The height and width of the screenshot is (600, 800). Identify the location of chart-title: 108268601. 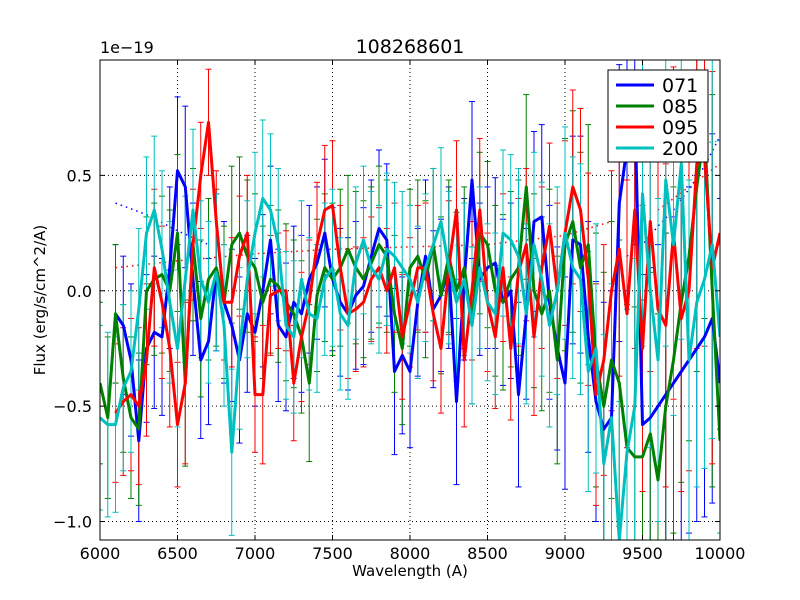
(410, 47).